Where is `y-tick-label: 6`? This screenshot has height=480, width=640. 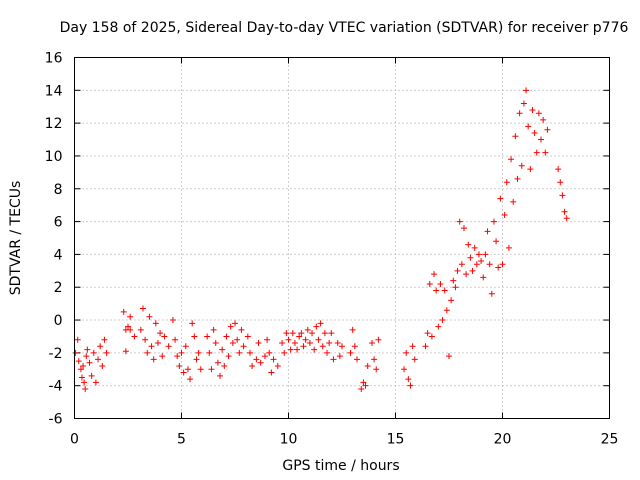 y-tick-label: 6 is located at coordinates (58, 223).